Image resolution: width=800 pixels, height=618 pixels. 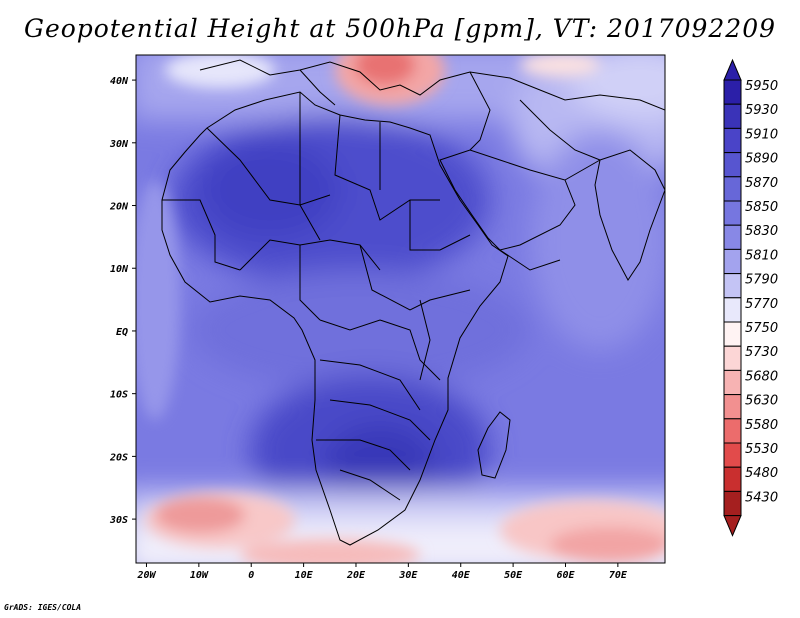 What do you see at coordinates (251, 575) in the screenshot?
I see `lon-tick-label: 0` at bounding box center [251, 575].